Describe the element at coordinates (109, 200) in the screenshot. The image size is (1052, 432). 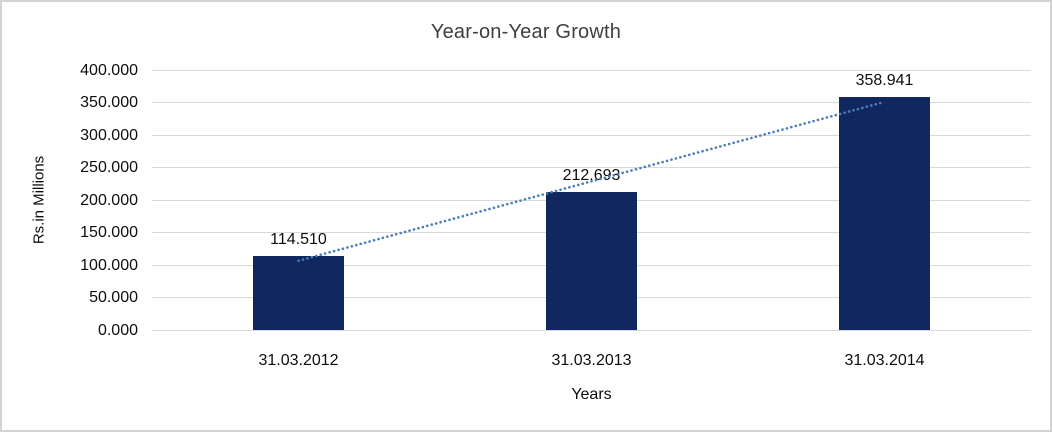
I see `y-tick-label: 200.000` at that location.